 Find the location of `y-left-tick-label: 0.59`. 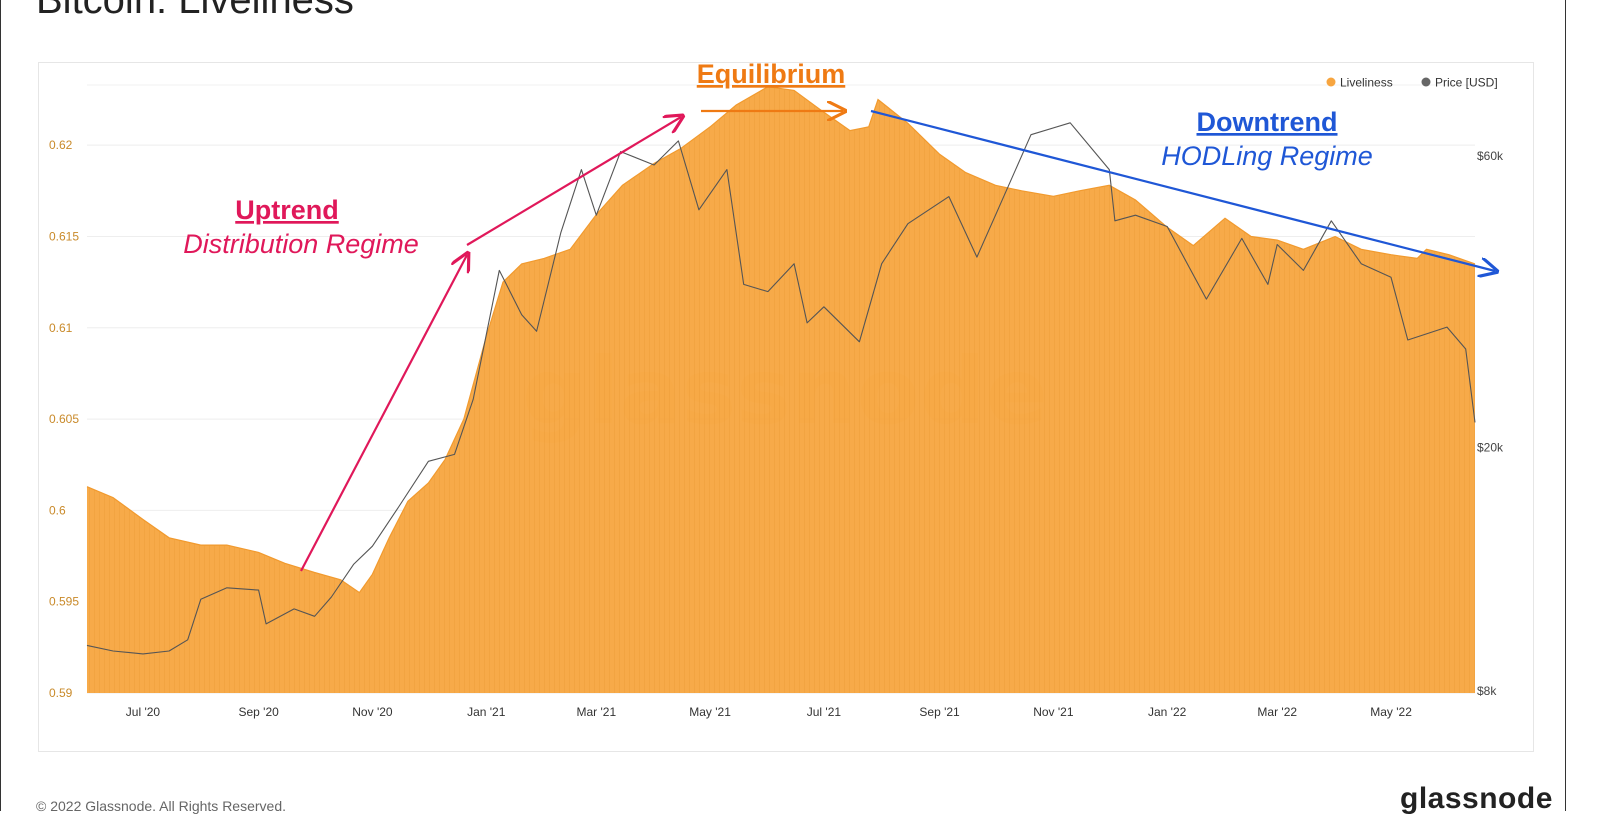

y-left-tick-label: 0.59 is located at coordinates (61, 693).